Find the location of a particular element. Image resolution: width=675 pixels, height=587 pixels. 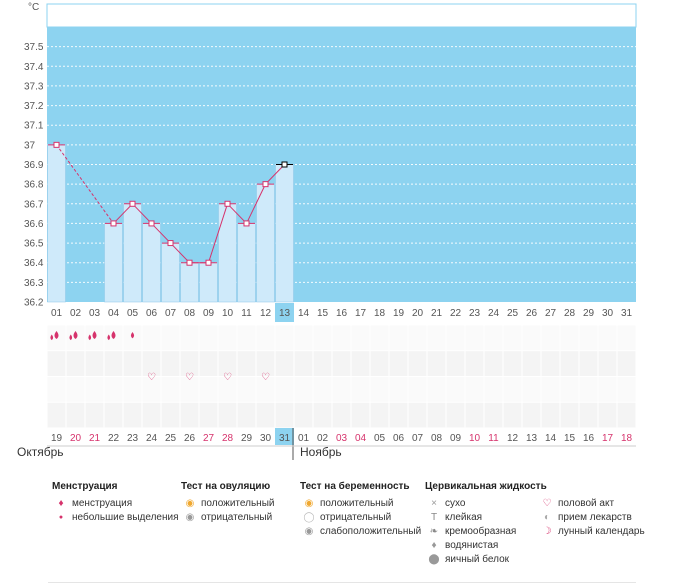

calendar-date-label: 09 is located at coordinates (456, 438).